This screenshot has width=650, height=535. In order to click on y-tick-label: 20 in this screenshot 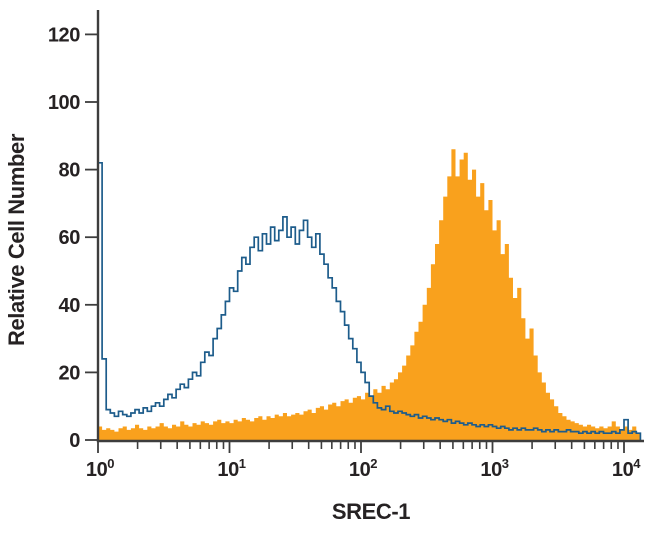, I will do `click(70, 373)`.